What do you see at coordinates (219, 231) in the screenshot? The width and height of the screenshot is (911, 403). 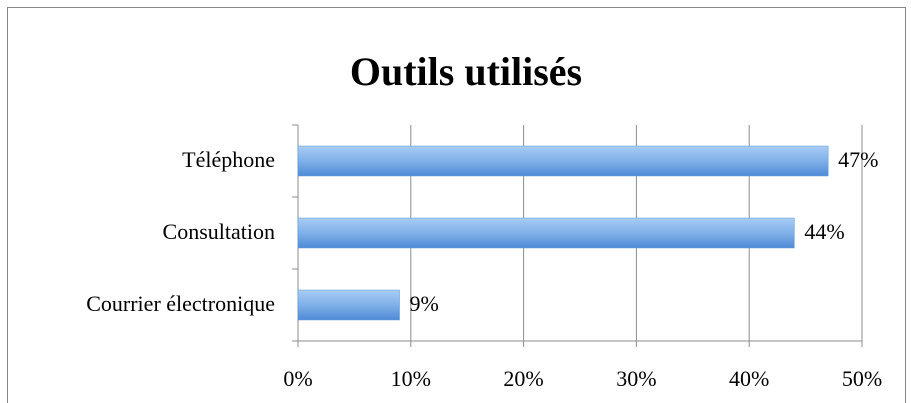 I see `y-tick-label: Consultation` at bounding box center [219, 231].